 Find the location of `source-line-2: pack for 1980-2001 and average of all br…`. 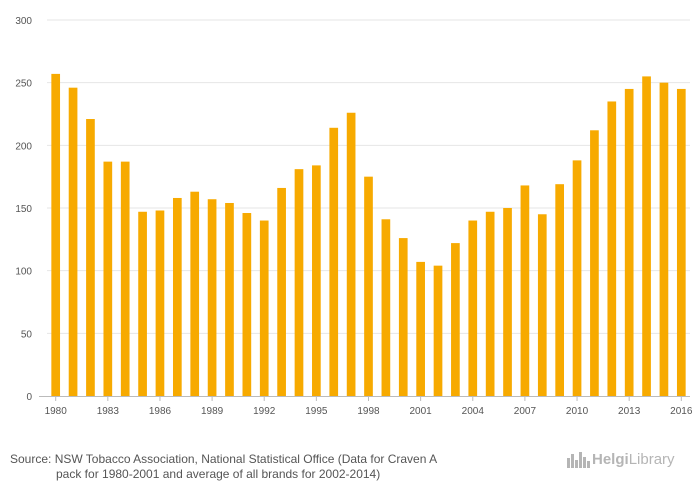

source-line-2: pack for 1980-2001 and average of all br… is located at coordinates (218, 474).